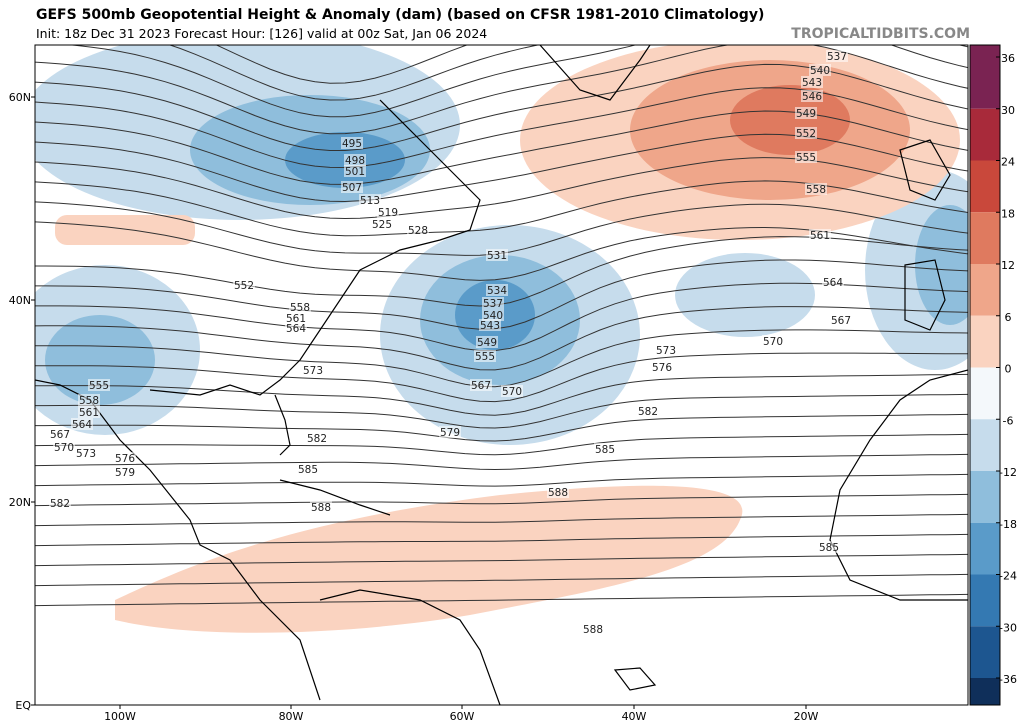 Image resolution: width=1024 pixels, height=724 pixels. Describe the element at coordinates (985, 375) in the screenshot. I see `colorbar-border` at that location.